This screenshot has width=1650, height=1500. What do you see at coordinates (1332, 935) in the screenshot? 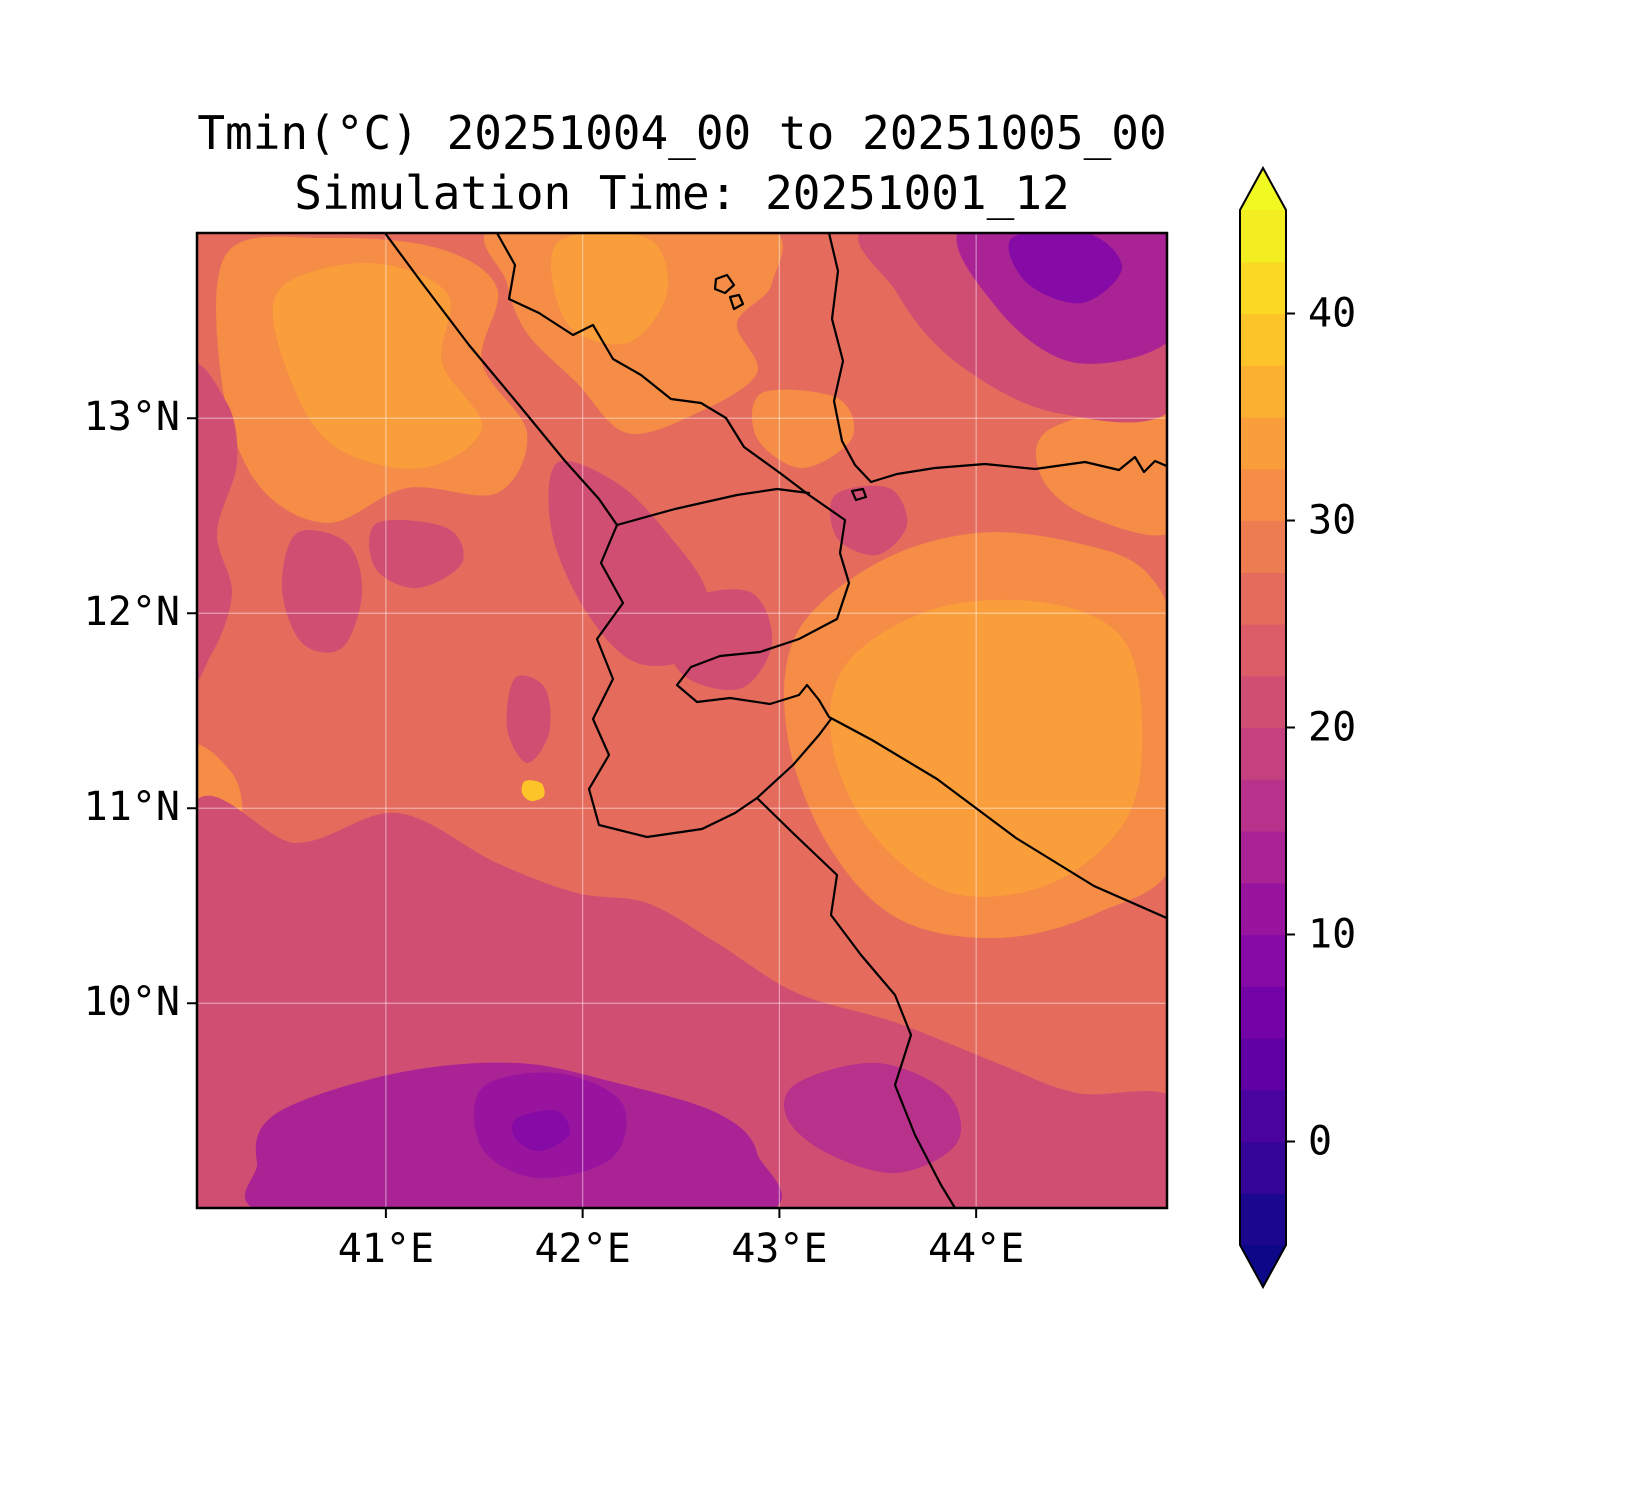
I see `colorbar-tick-label: 10` at bounding box center [1332, 935].